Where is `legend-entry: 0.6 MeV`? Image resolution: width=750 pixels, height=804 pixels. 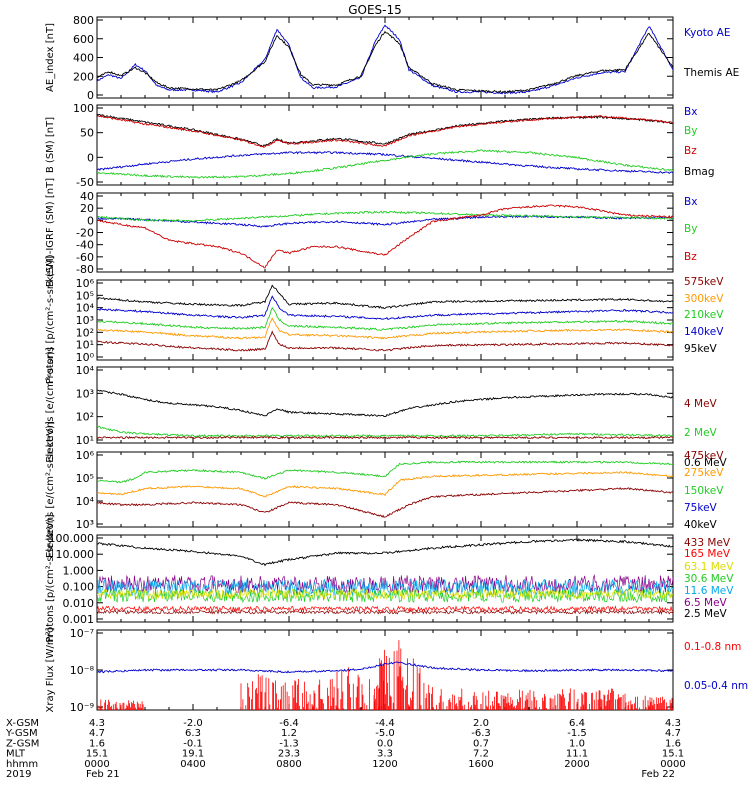
legend-entry: 0.6 MeV is located at coordinates (706, 463).